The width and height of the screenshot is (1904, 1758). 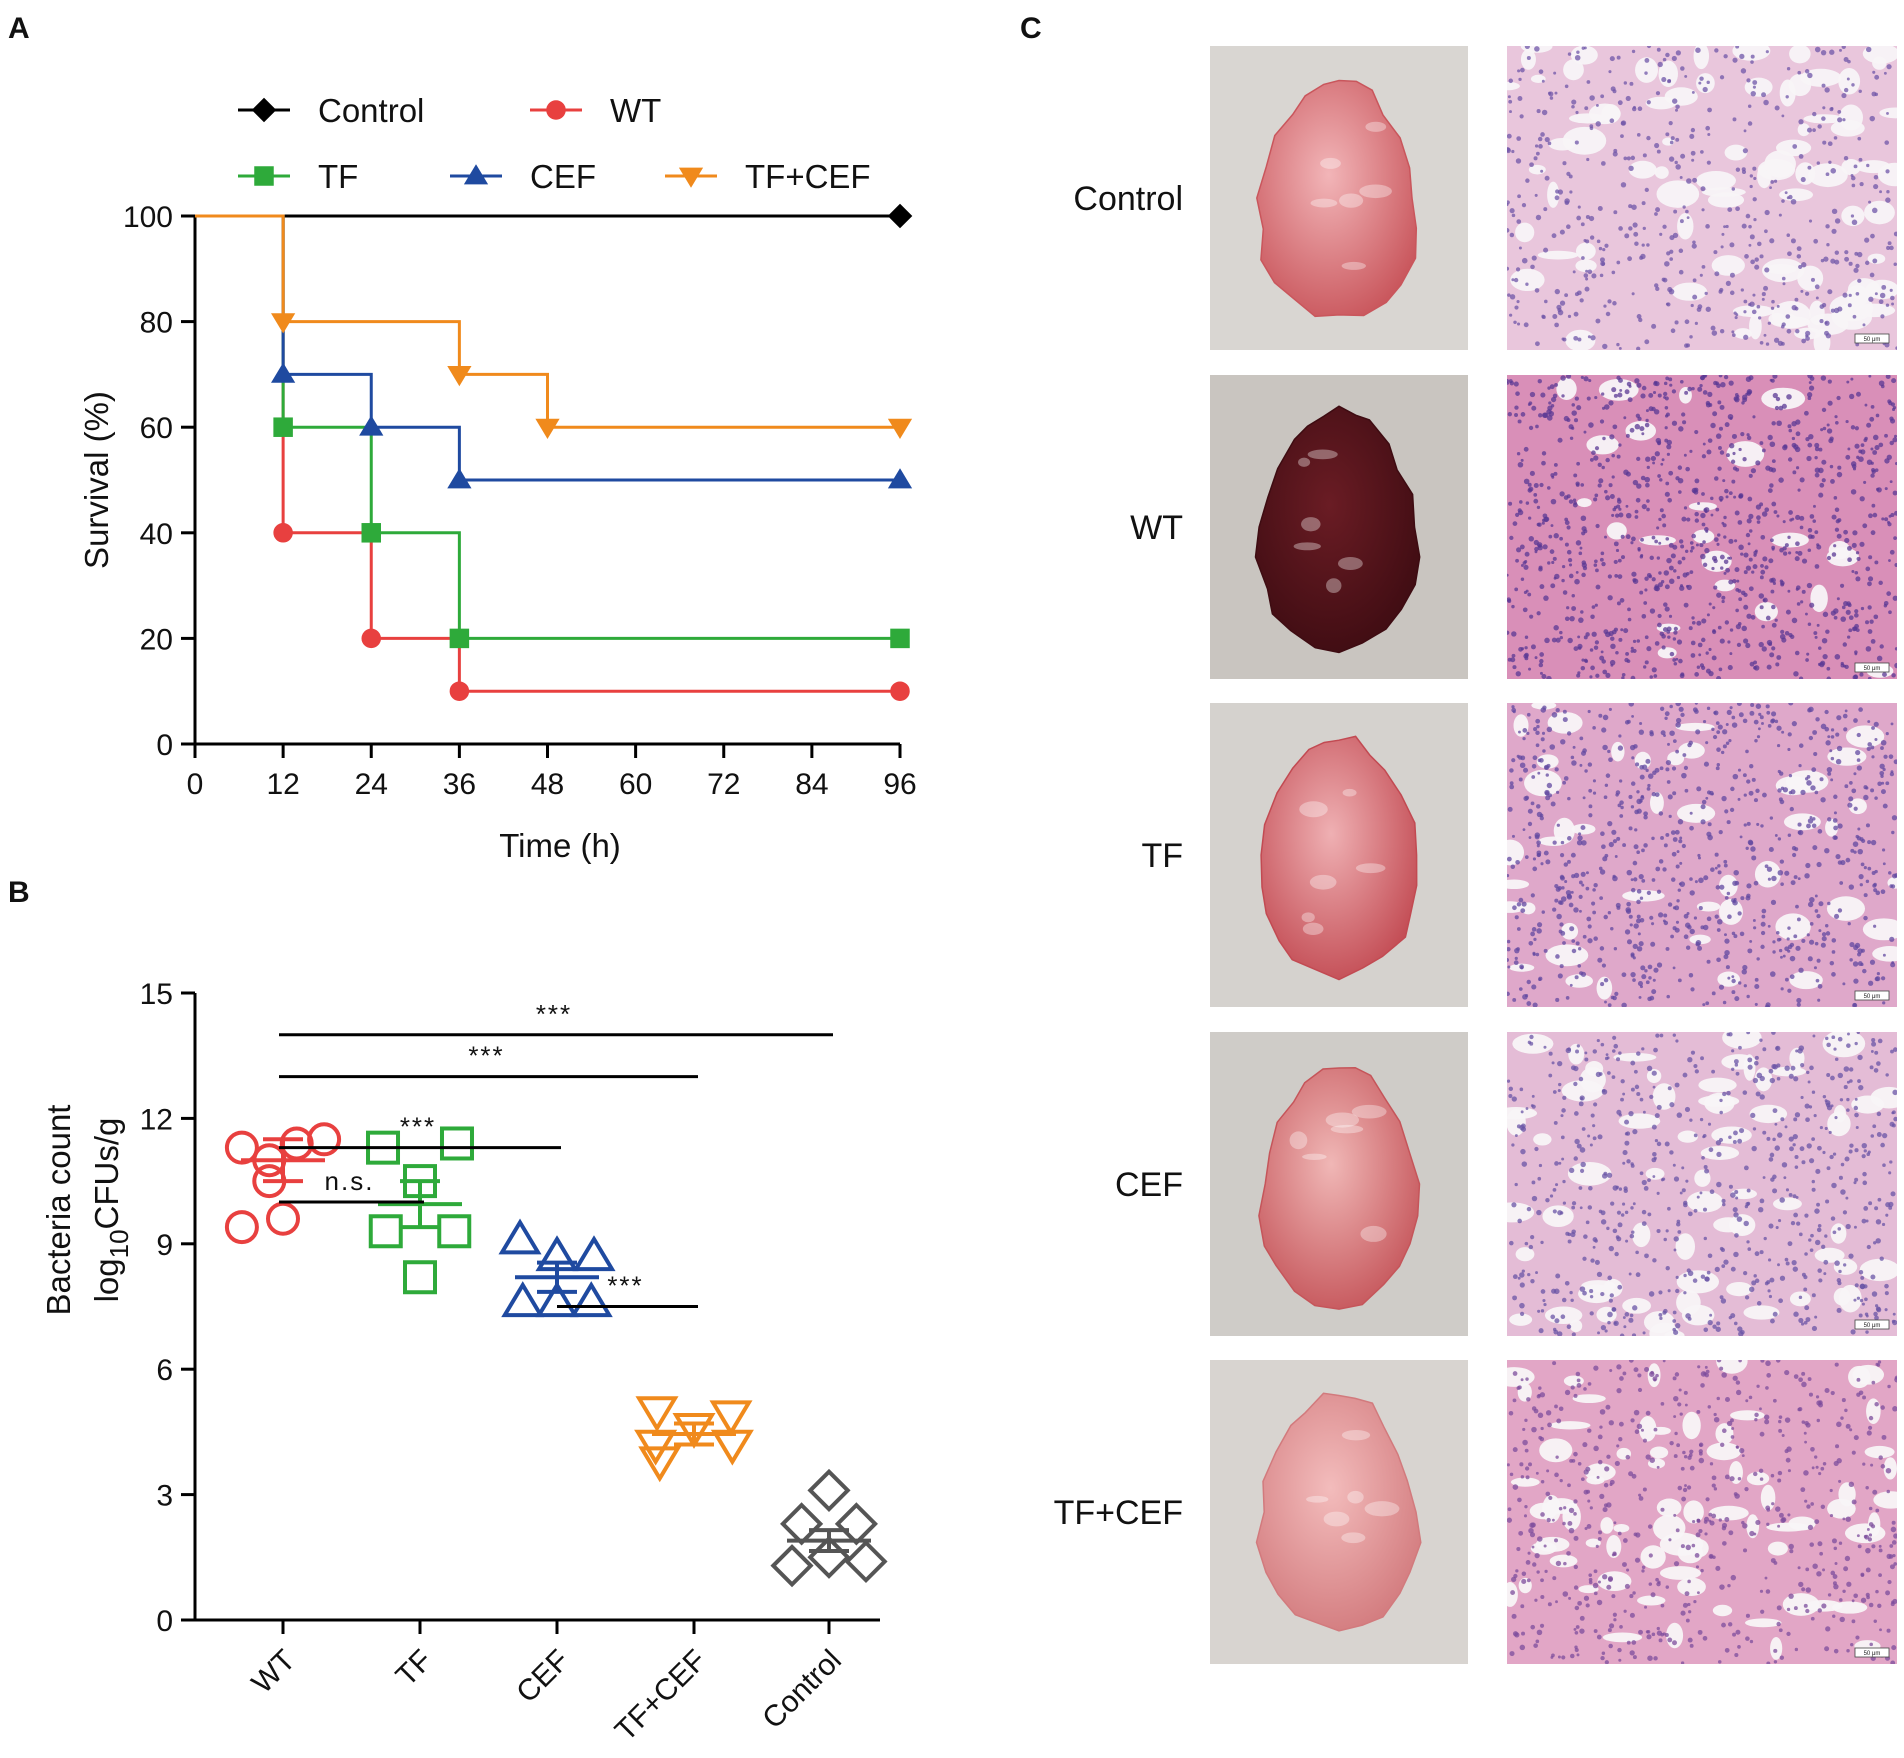 I want to click on survival-x-axis-title: Time (h), so click(x=560, y=845).